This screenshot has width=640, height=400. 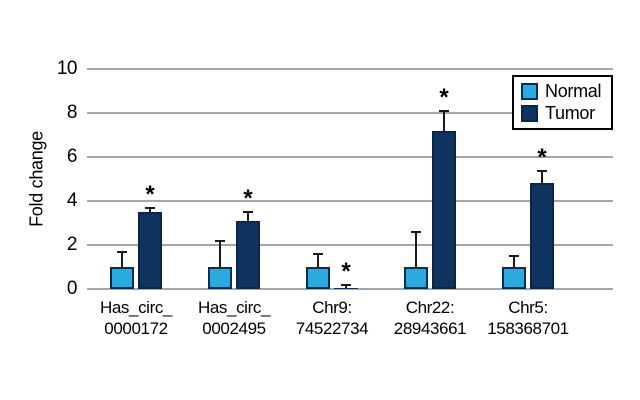 What do you see at coordinates (136, 318) in the screenshot?
I see `x-axis-label: Has_circ_ 0000172` at bounding box center [136, 318].